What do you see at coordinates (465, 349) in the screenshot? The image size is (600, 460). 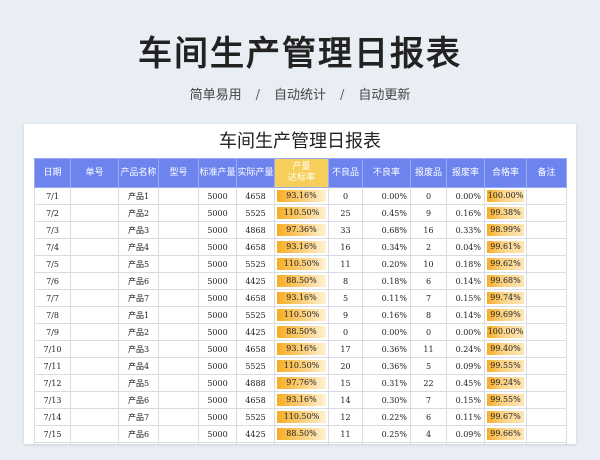 I see `scrap-rate-cell: 0.24%` at bounding box center [465, 349].